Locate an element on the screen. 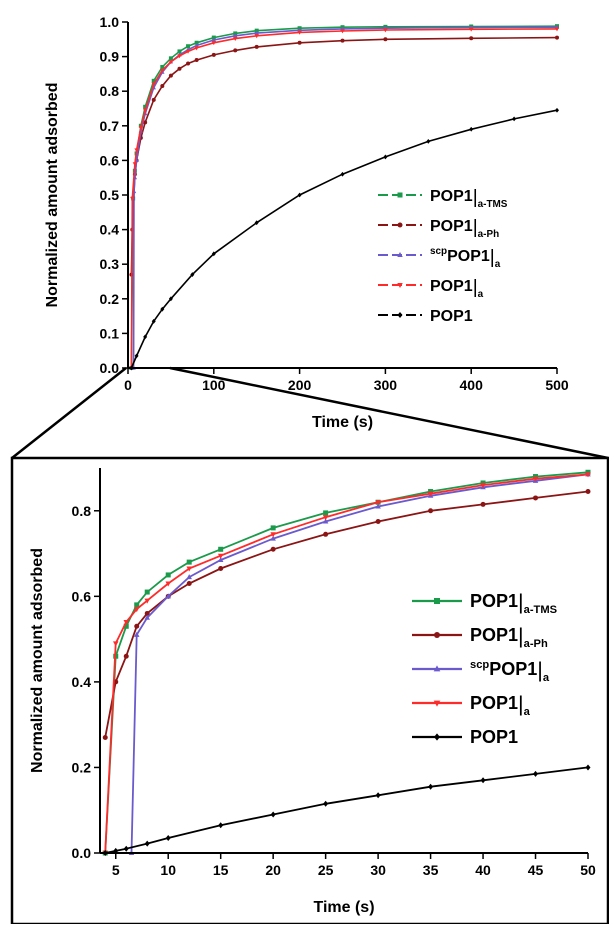 The height and width of the screenshot is (929, 609). y-tick-label: 0.4 is located at coordinates (82, 682).